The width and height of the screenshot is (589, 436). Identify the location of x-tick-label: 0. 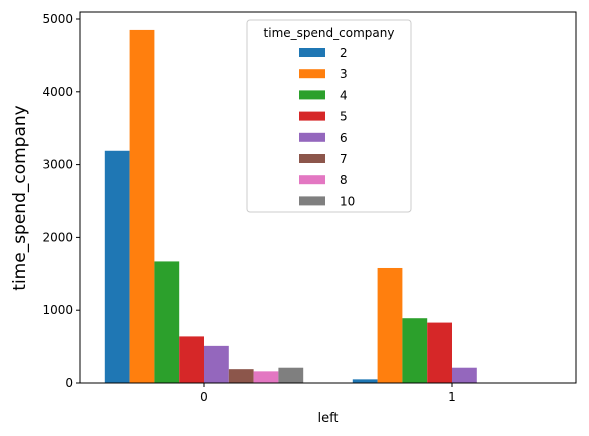
(204, 397).